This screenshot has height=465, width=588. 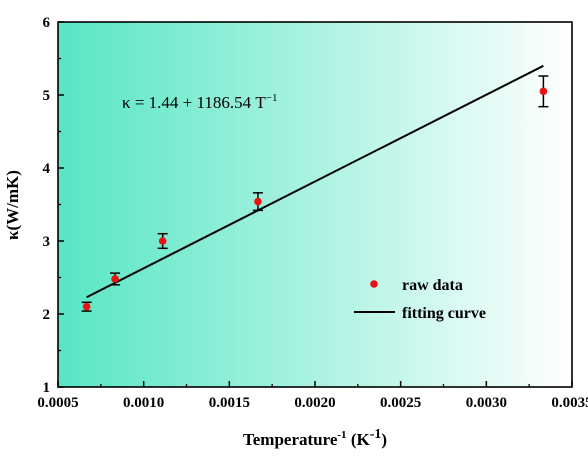 I want to click on x-tick-label: 0.0010, so click(x=143, y=403).